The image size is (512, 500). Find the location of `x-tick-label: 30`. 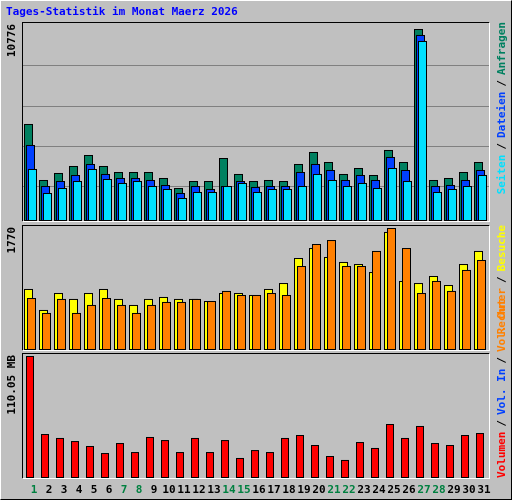

x-tick-label: 30 is located at coordinates (468, 489).